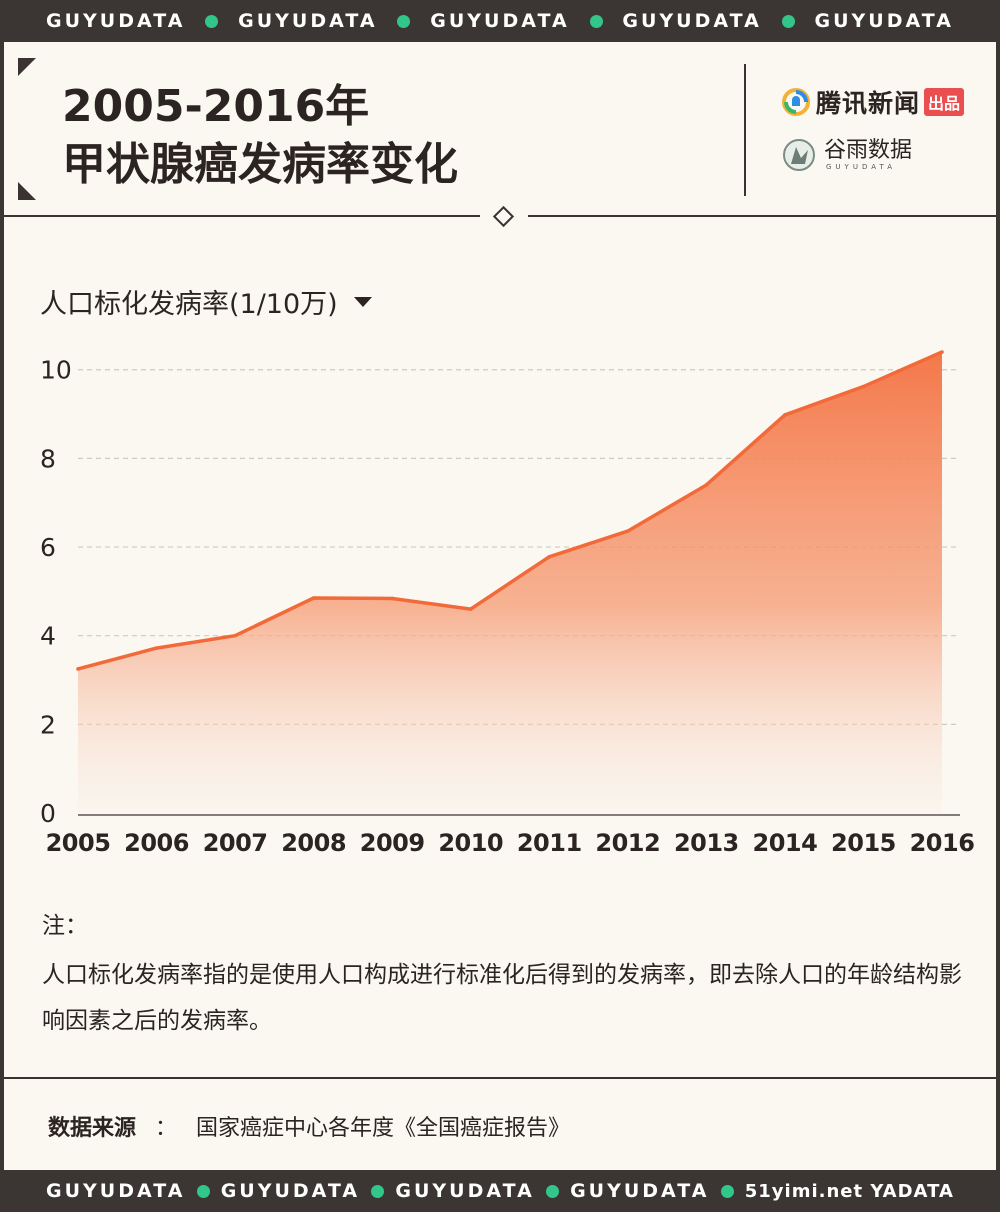  What do you see at coordinates (48, 813) in the screenshot?
I see `y-tick-label: 0` at bounding box center [48, 813].